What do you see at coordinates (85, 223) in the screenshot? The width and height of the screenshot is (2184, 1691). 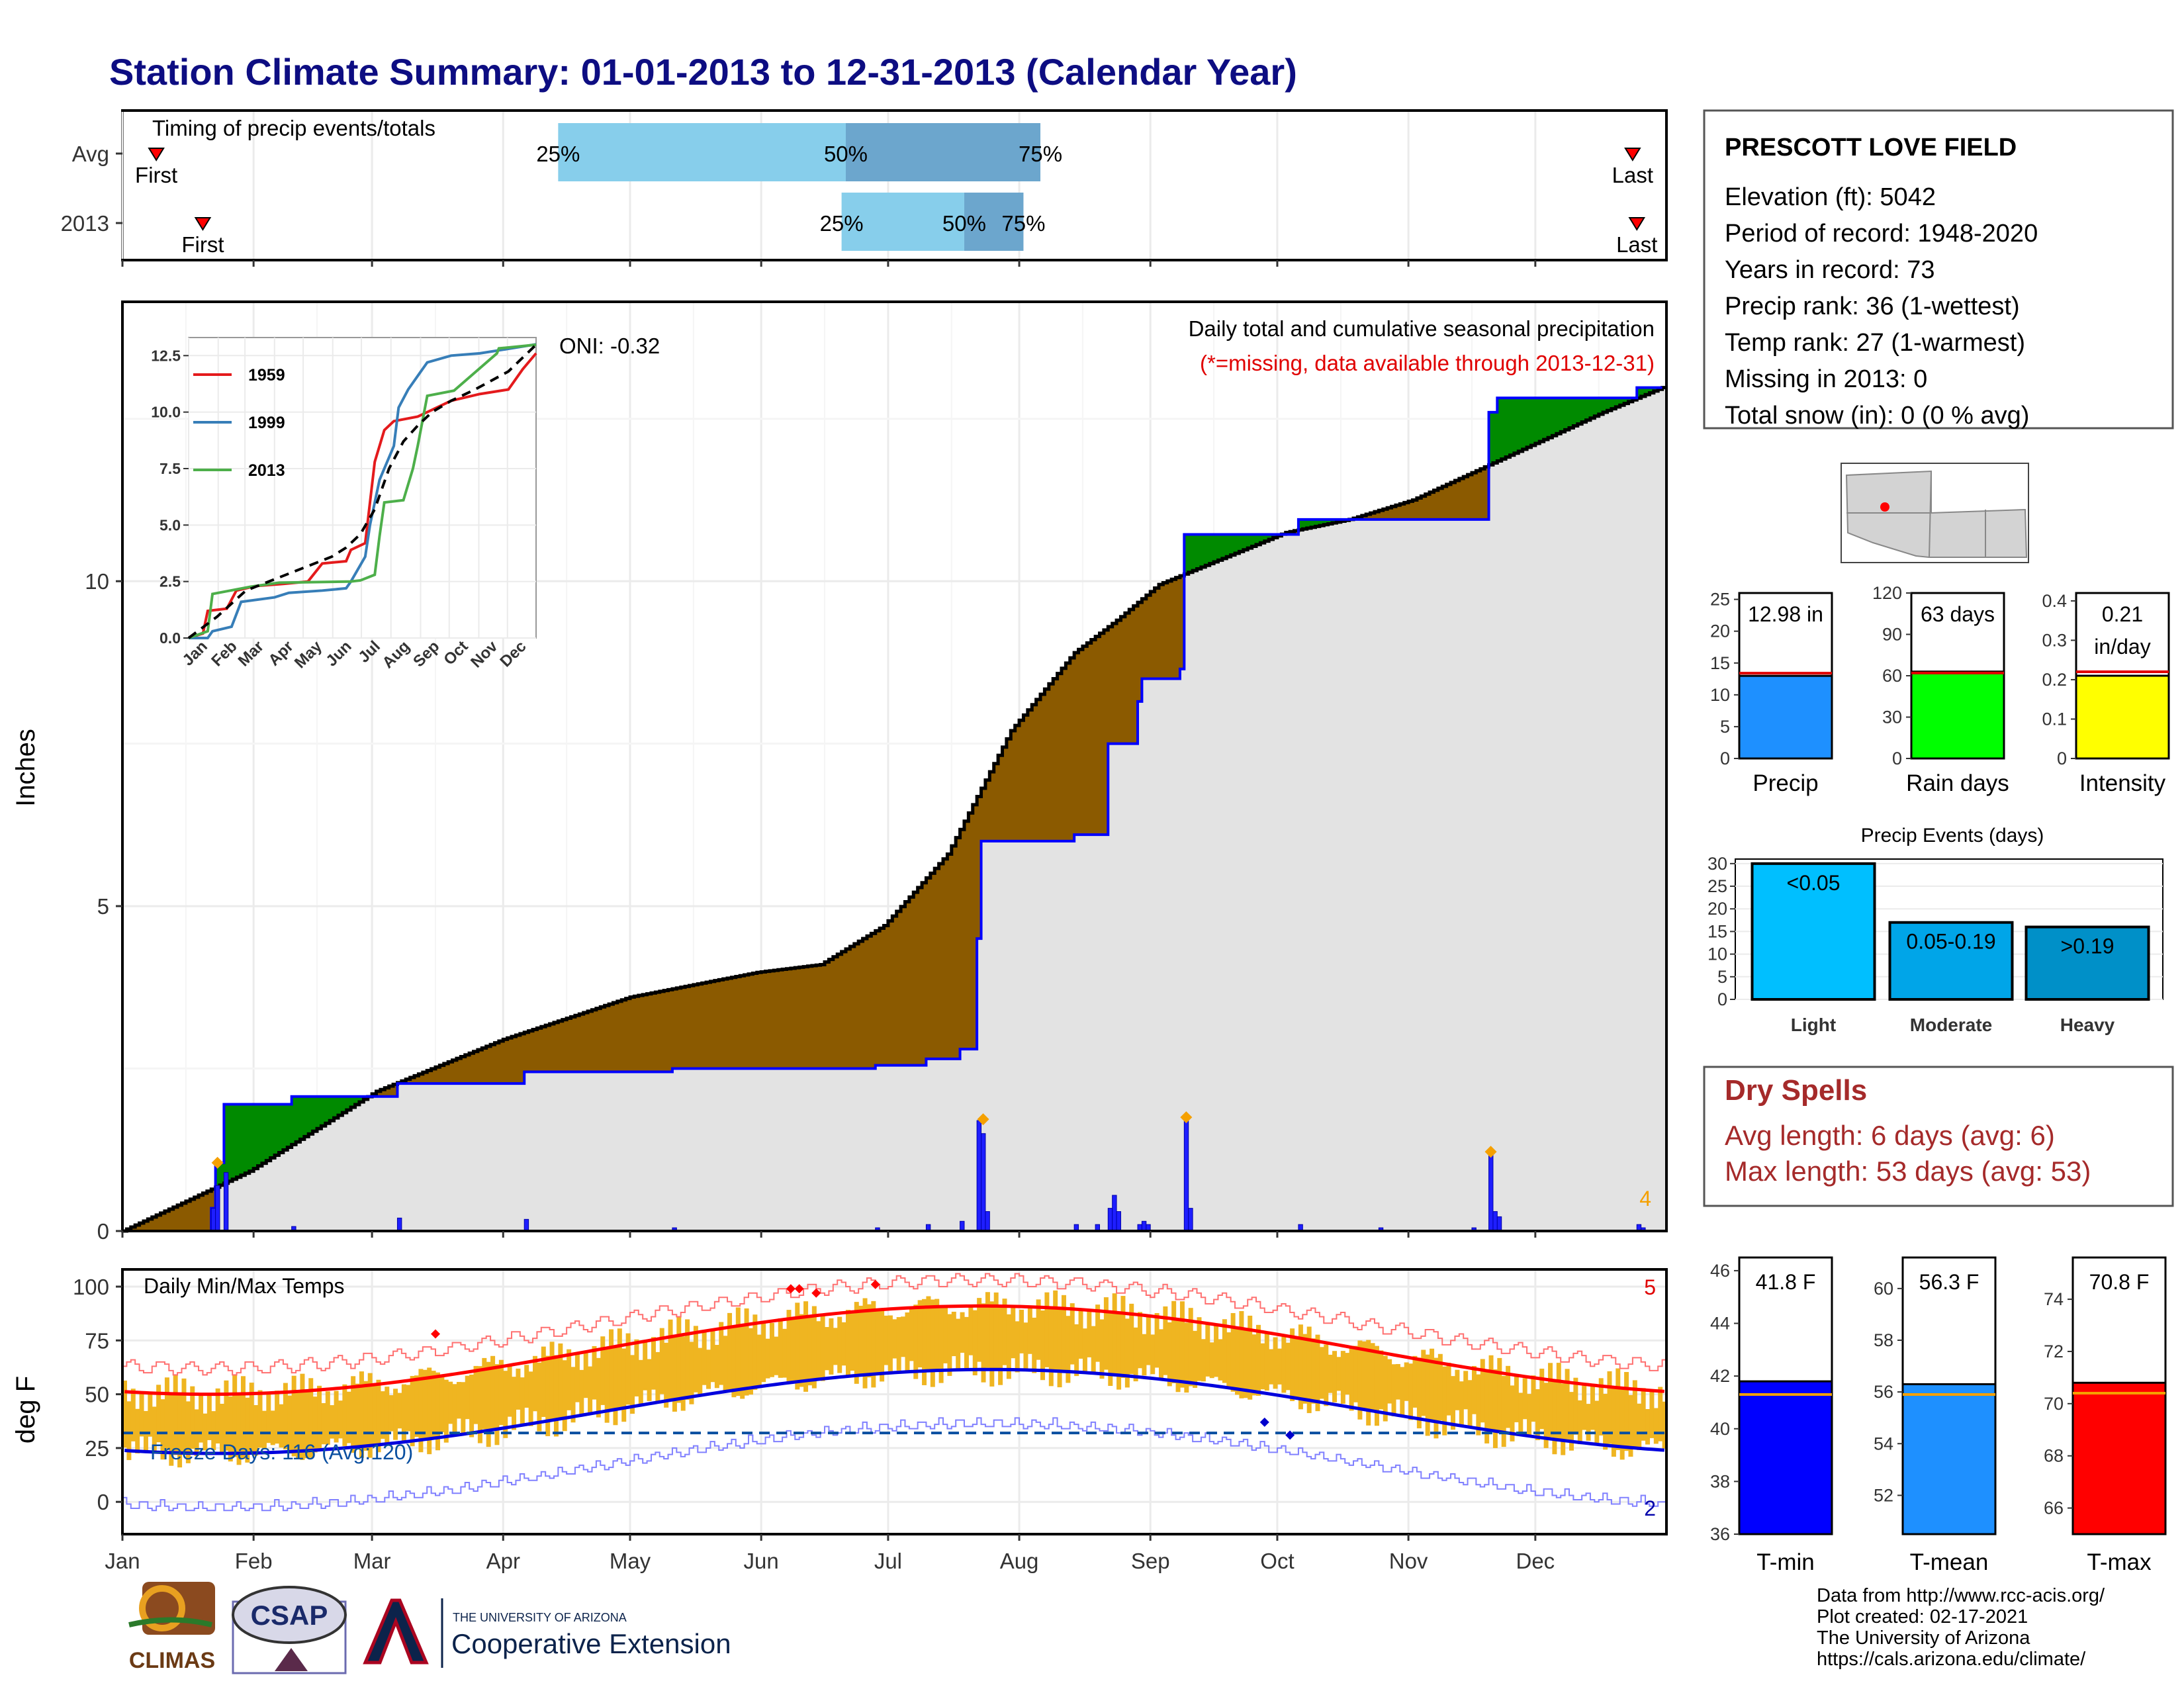 I see `timing-row-label: 2013` at bounding box center [85, 223].